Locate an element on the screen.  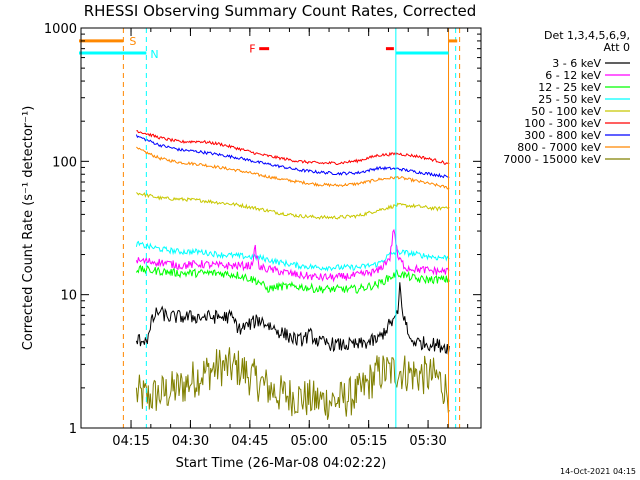
legend-label-300-800-kev: 300 - 800 keV is located at coordinates (562, 135).